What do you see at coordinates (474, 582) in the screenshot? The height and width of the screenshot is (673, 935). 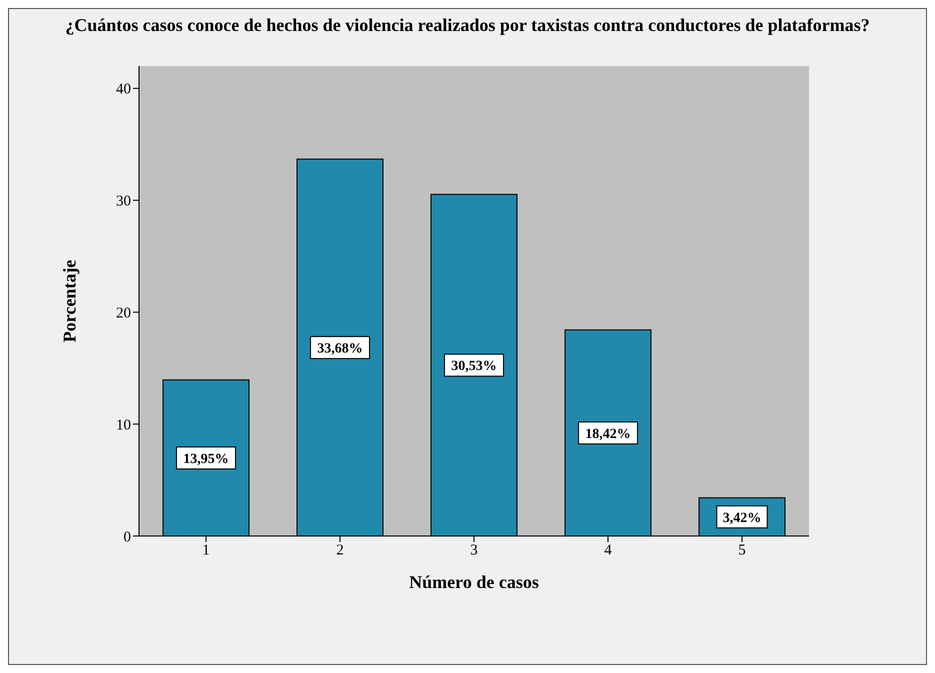 I see `x-axis-title: Número de casos` at bounding box center [474, 582].